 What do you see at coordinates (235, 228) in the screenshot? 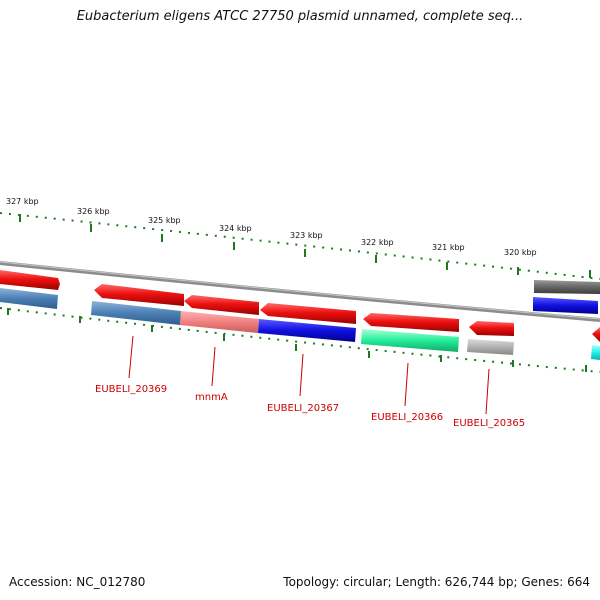
I see `tick-label: 324 kbp` at bounding box center [235, 228].